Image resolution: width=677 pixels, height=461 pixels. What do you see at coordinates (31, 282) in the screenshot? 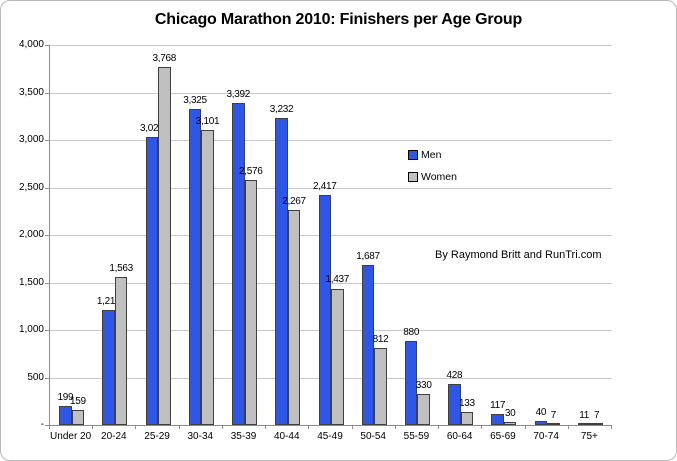
I see `y-axis-tick-label: 1,500` at bounding box center [31, 282].